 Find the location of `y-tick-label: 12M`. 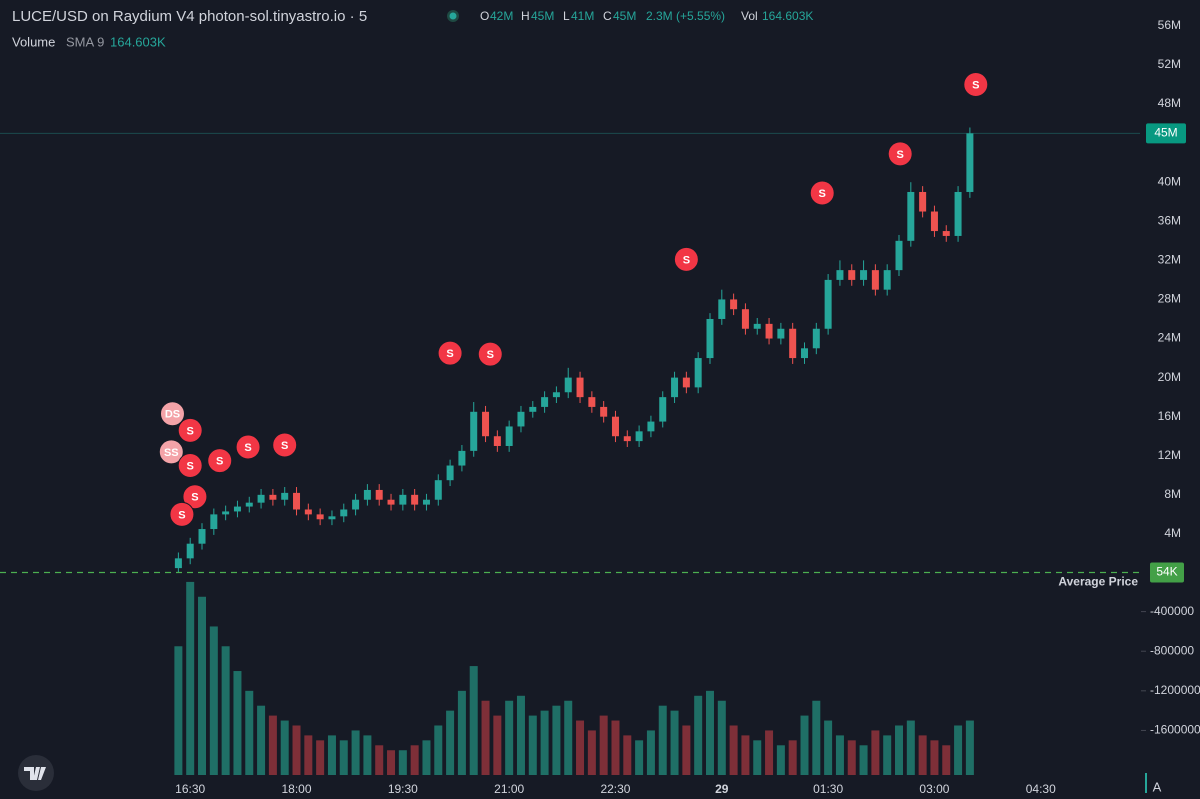

y-tick-label: 12M is located at coordinates (1169, 455).